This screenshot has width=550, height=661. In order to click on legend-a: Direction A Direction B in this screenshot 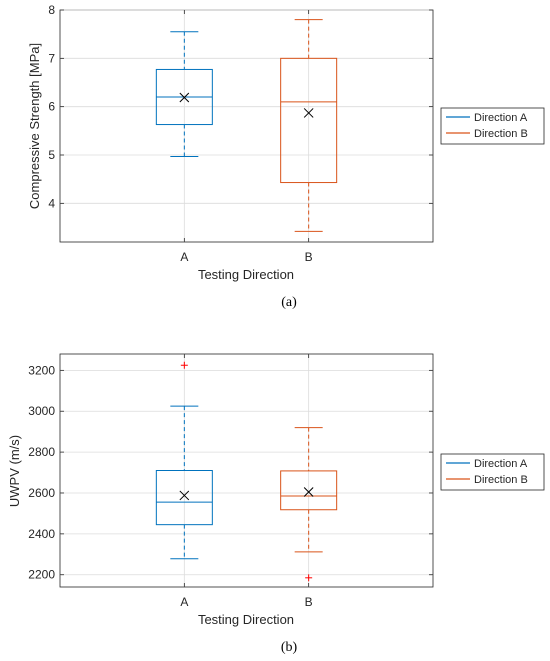, I will do `click(492, 126)`.